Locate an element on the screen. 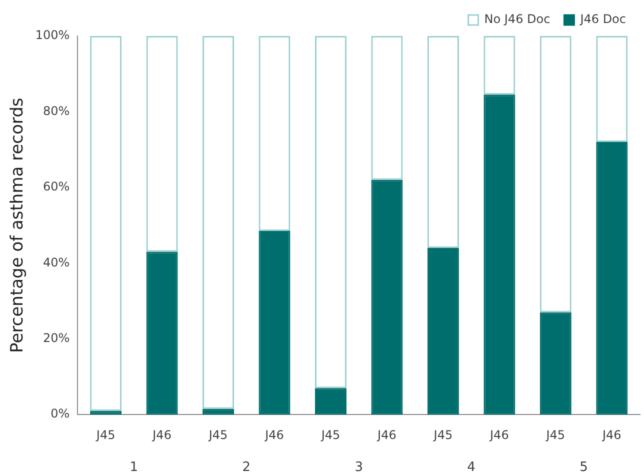 The width and height of the screenshot is (644, 475). y-tick-label: 20% is located at coordinates (56, 338).